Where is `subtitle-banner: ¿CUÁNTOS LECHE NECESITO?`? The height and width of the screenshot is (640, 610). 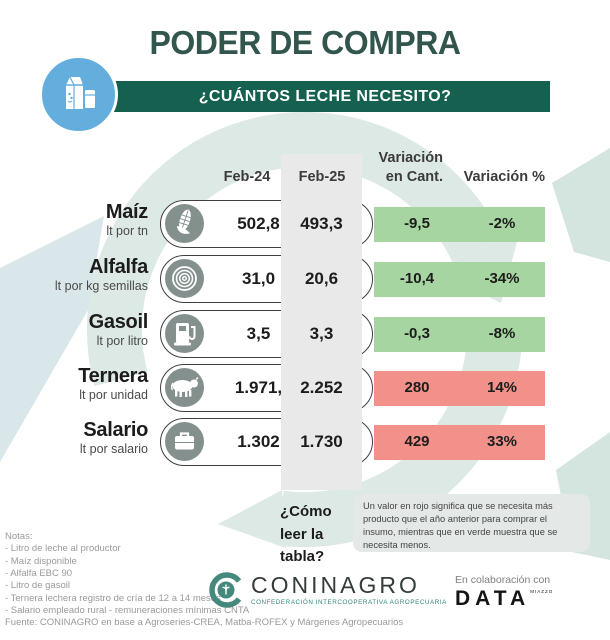
subtitle-banner: ¿CUÁNTOS LECHE NECESITO? is located at coordinates (325, 96).